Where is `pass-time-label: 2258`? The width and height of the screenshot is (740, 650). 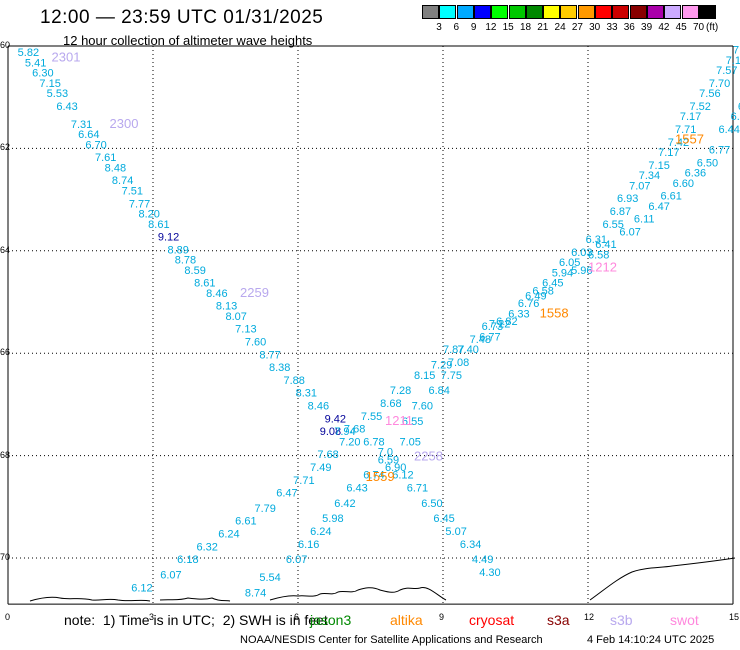 pass-time-label: 2258 is located at coordinates (428, 456).